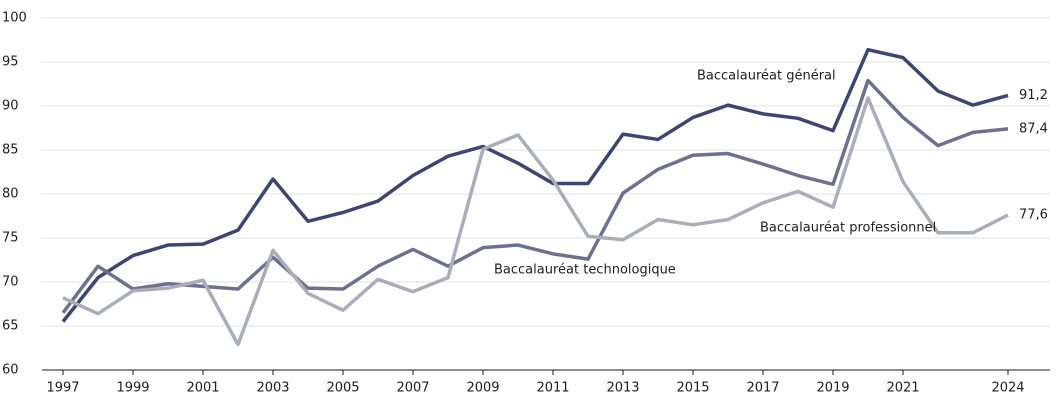 The image size is (1060, 400). What do you see at coordinates (1033, 95) in the screenshot?
I see `value-label: 91,2` at bounding box center [1033, 95].